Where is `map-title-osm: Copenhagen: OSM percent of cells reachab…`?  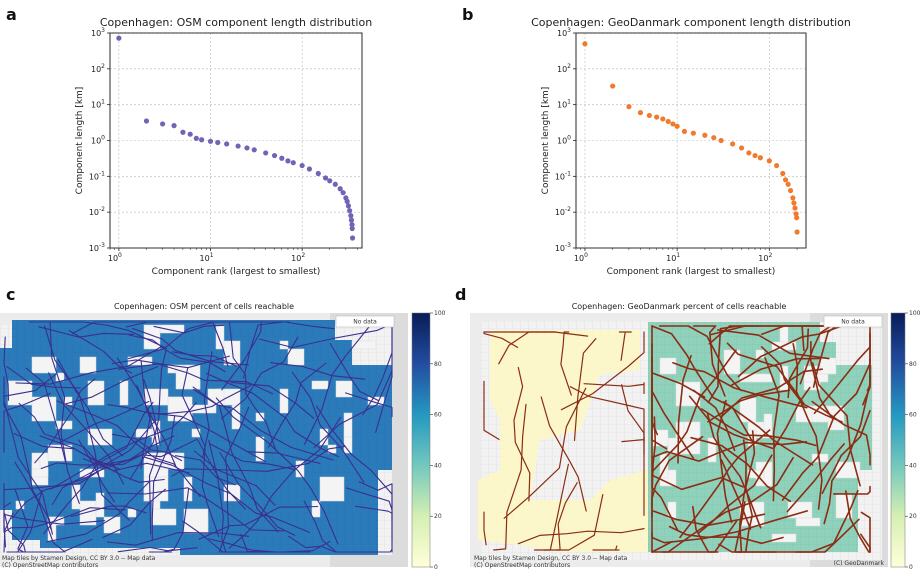 map-title-osm: Copenhagen: OSM percent of cells reachab… is located at coordinates (204, 306).